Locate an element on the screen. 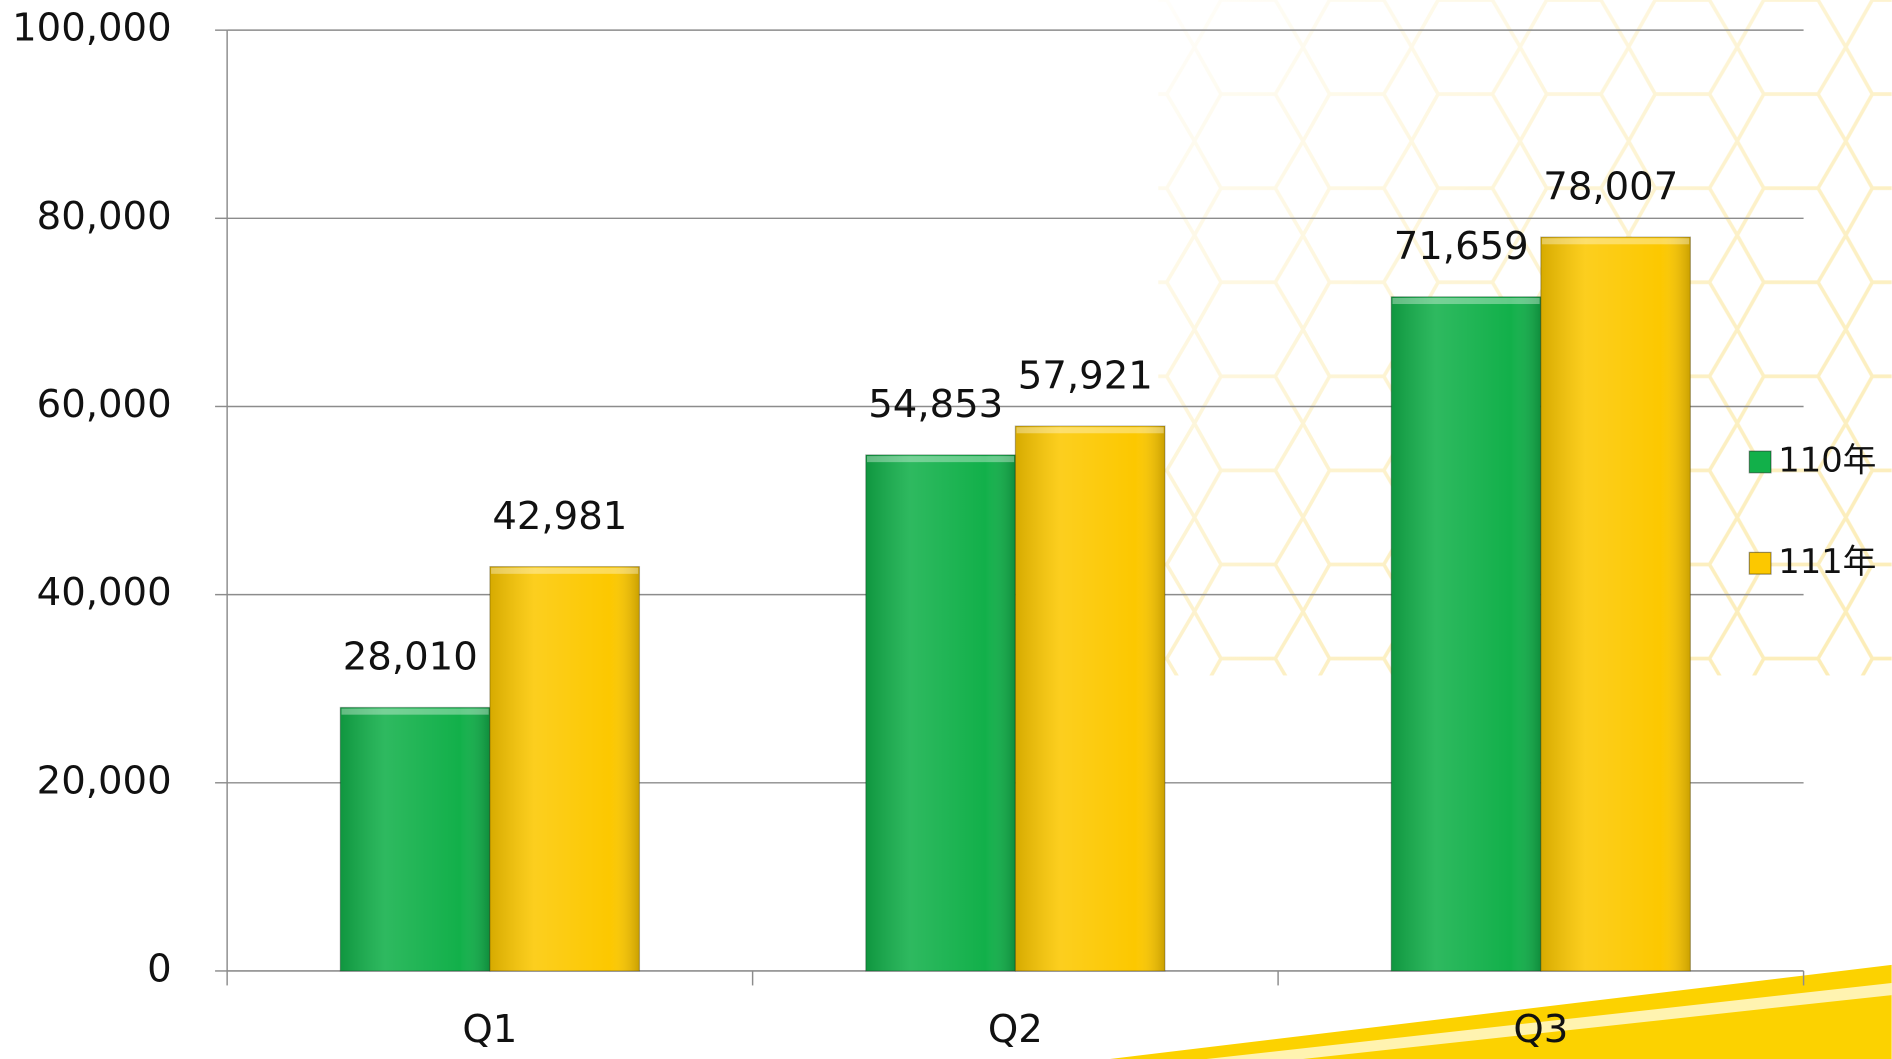  y-tick-label: 100,000 is located at coordinates (92, 28).